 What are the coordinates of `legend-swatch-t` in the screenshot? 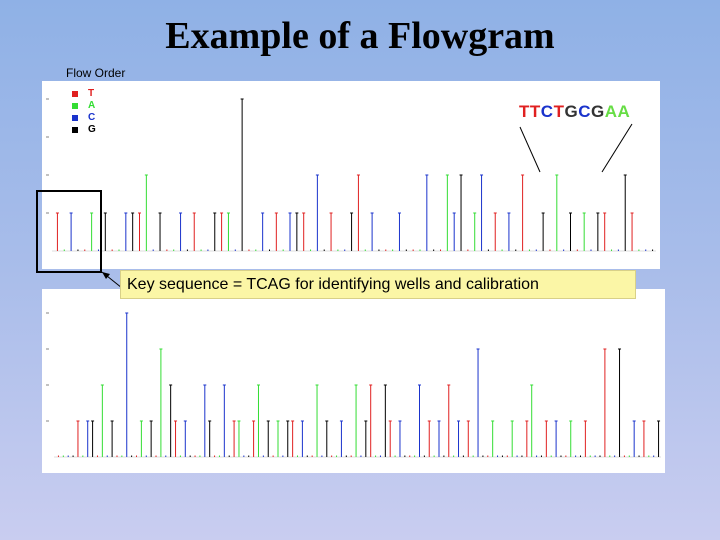 It's located at (75, 94).